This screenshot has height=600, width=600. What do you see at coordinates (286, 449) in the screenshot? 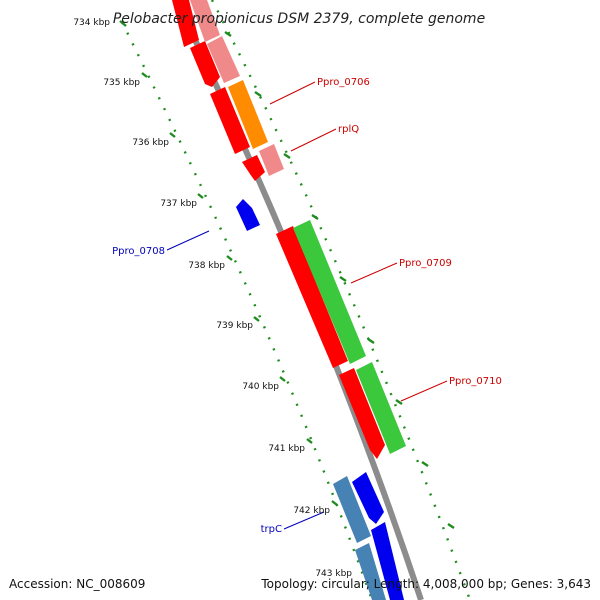
I see `tick-label: 741 kbp` at bounding box center [286, 449].